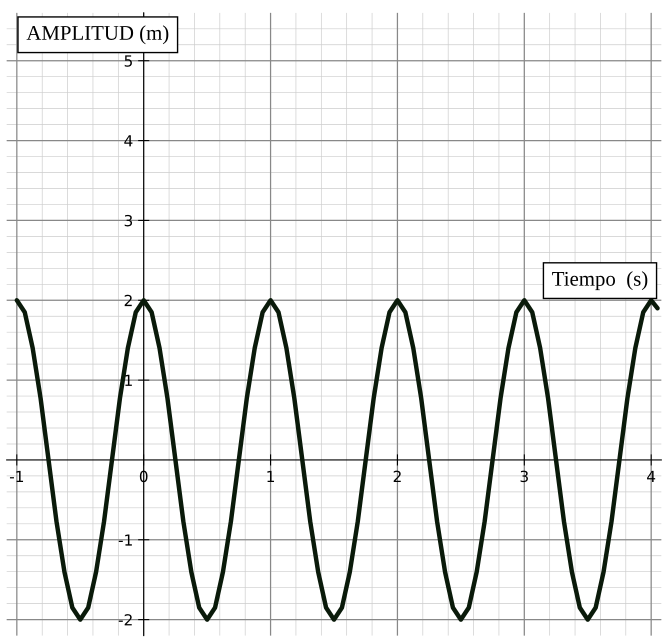  What do you see at coordinates (17, 476) in the screenshot?
I see `x-tick-label: -1` at bounding box center [17, 476].